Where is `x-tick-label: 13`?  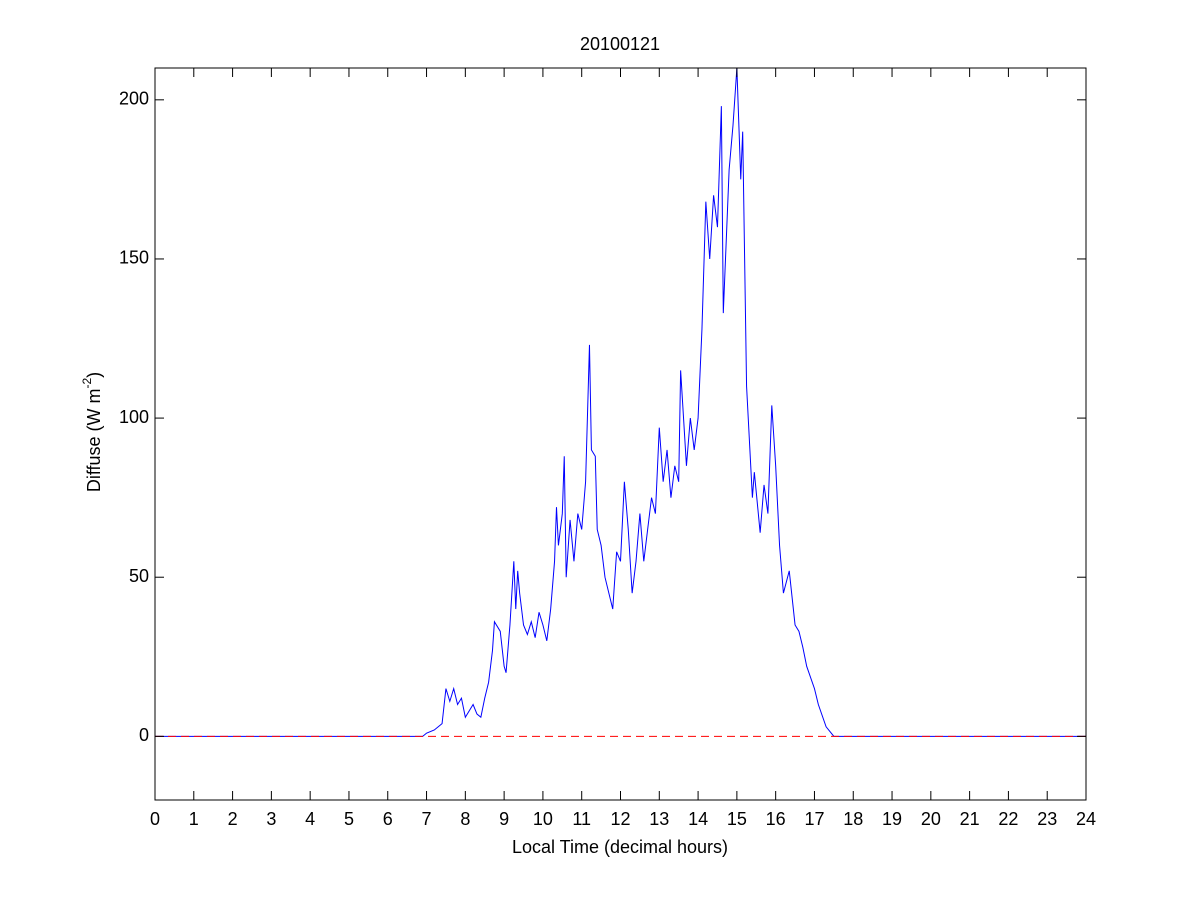 x-tick-label: 13 is located at coordinates (659, 819).